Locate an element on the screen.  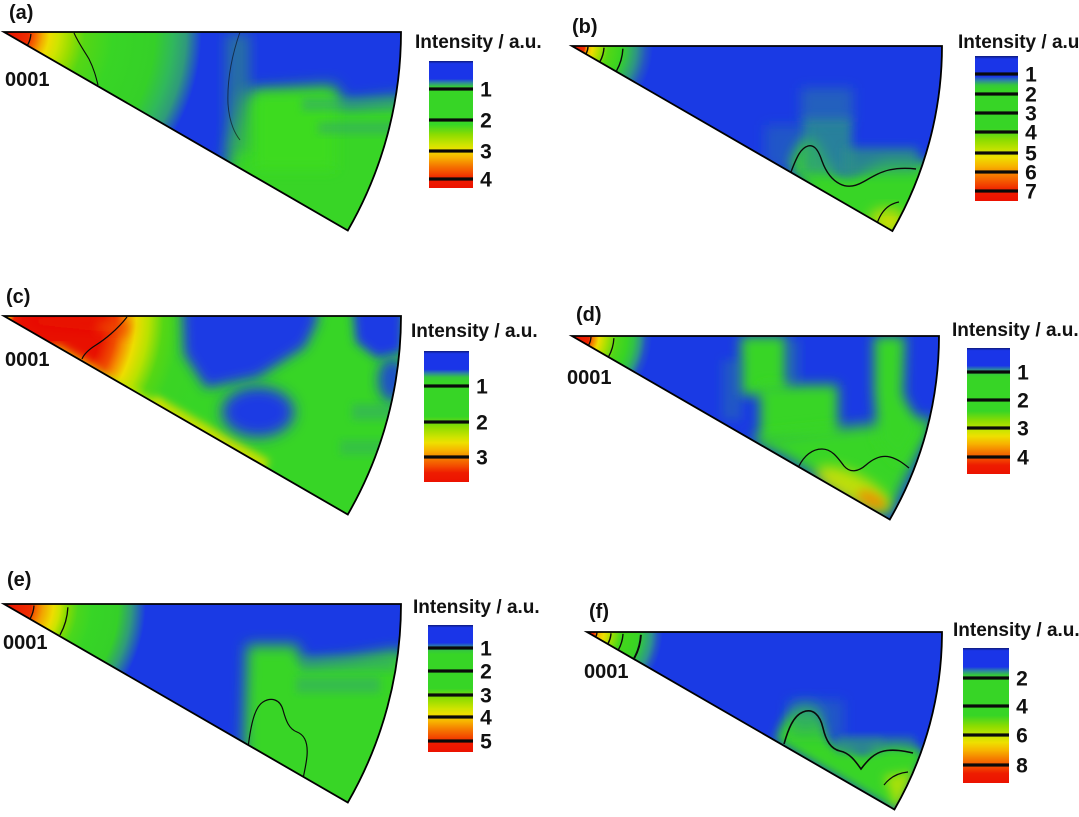
svg-text: (e) is located at coordinates (19, 580).